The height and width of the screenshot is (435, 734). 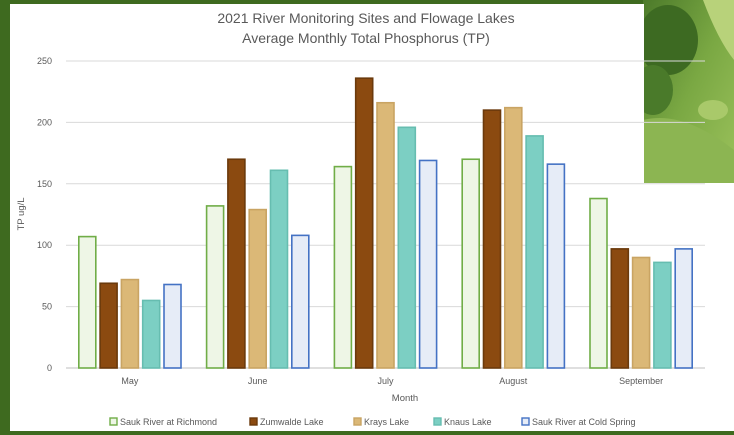 What do you see at coordinates (366, 38) in the screenshot?
I see `chart-subtitle: Average Monthly Total Phosphorus (TP)` at bounding box center [366, 38].